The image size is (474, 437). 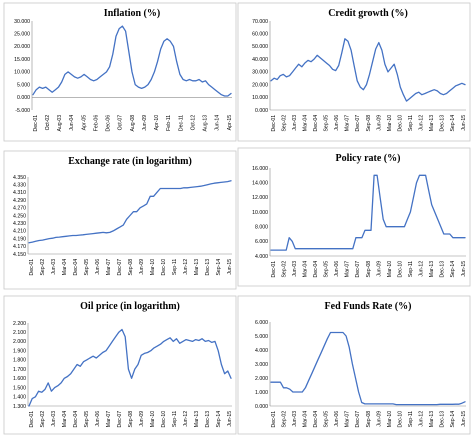 I want to click on y-tick-label: 2.000, so click(x=19, y=342).